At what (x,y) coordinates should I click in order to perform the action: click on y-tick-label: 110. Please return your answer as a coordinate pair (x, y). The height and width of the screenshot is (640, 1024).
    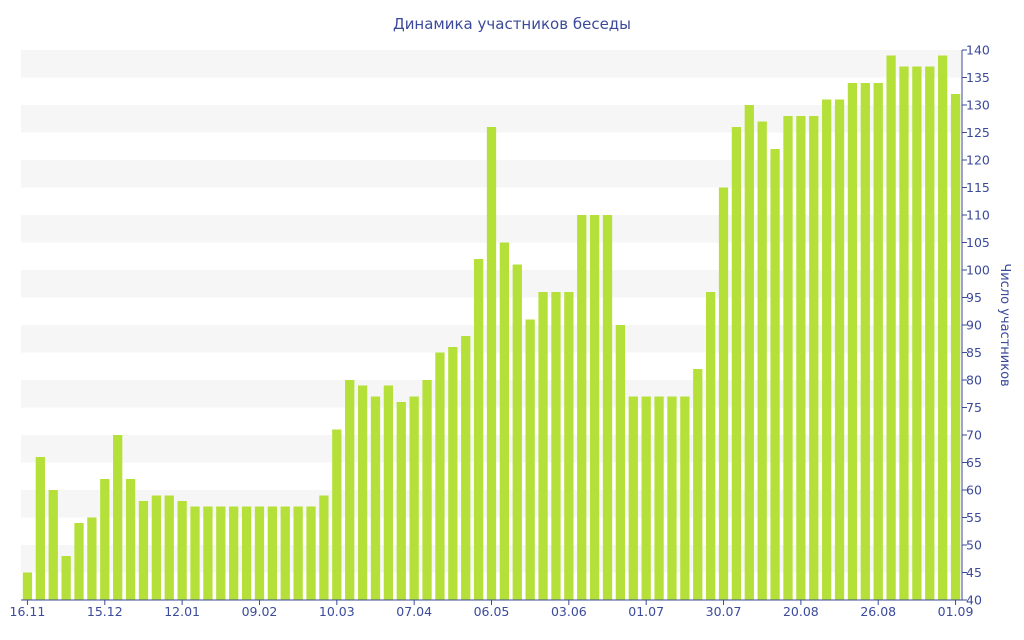
    Looking at the image, I should click on (978, 215).